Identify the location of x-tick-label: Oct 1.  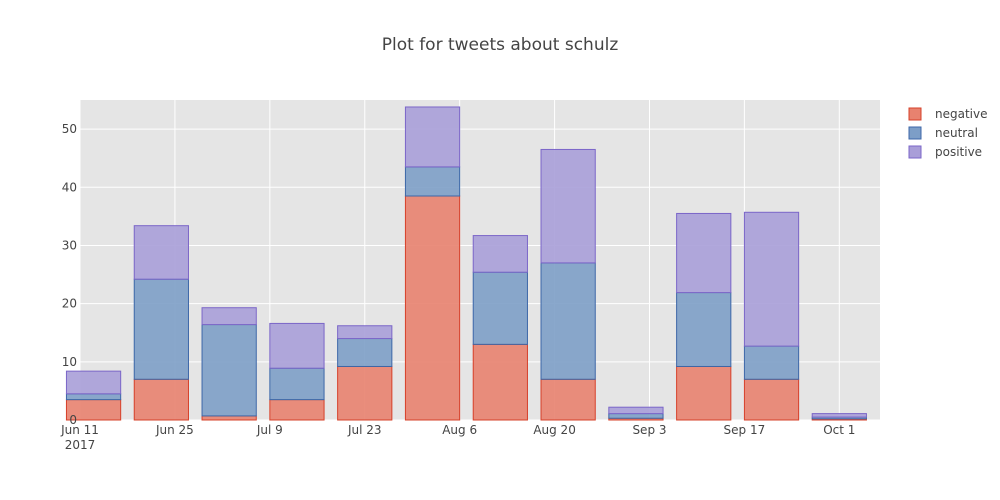
(839, 430).